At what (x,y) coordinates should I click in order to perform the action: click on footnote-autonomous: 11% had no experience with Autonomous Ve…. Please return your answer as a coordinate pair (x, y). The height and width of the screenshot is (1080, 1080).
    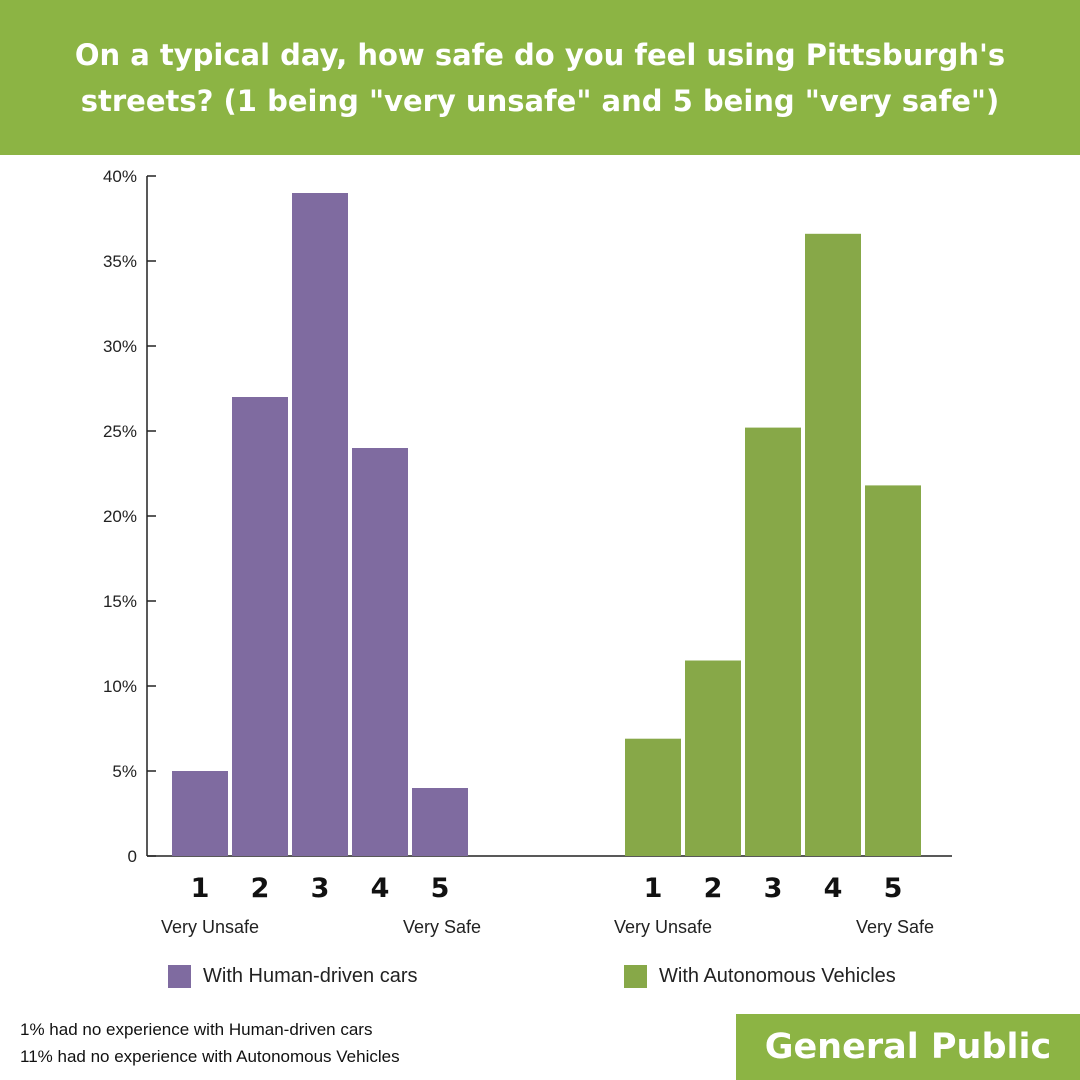
    Looking at the image, I should click on (210, 1056).